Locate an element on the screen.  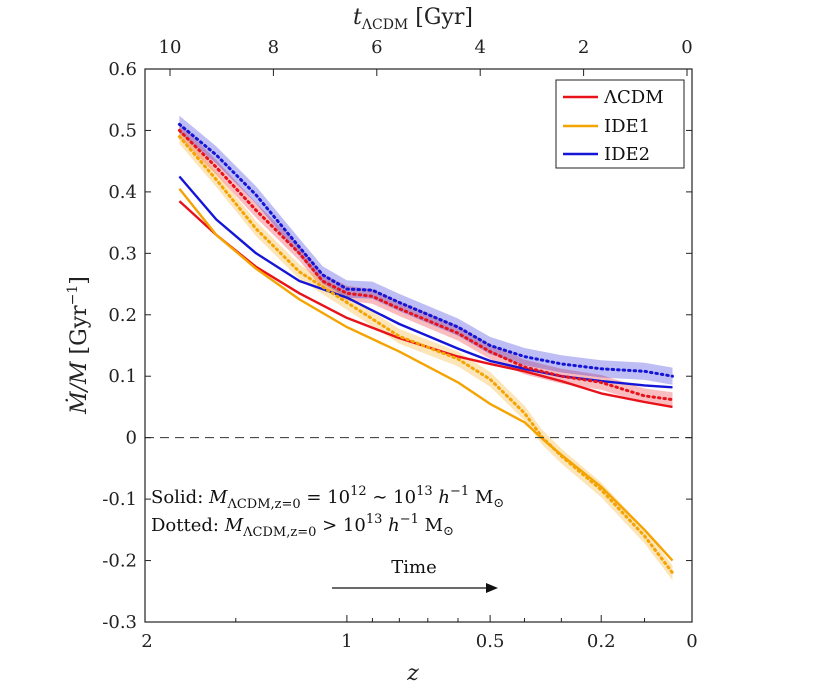
x-tick-label: 0.2 is located at coordinates (601, 641).